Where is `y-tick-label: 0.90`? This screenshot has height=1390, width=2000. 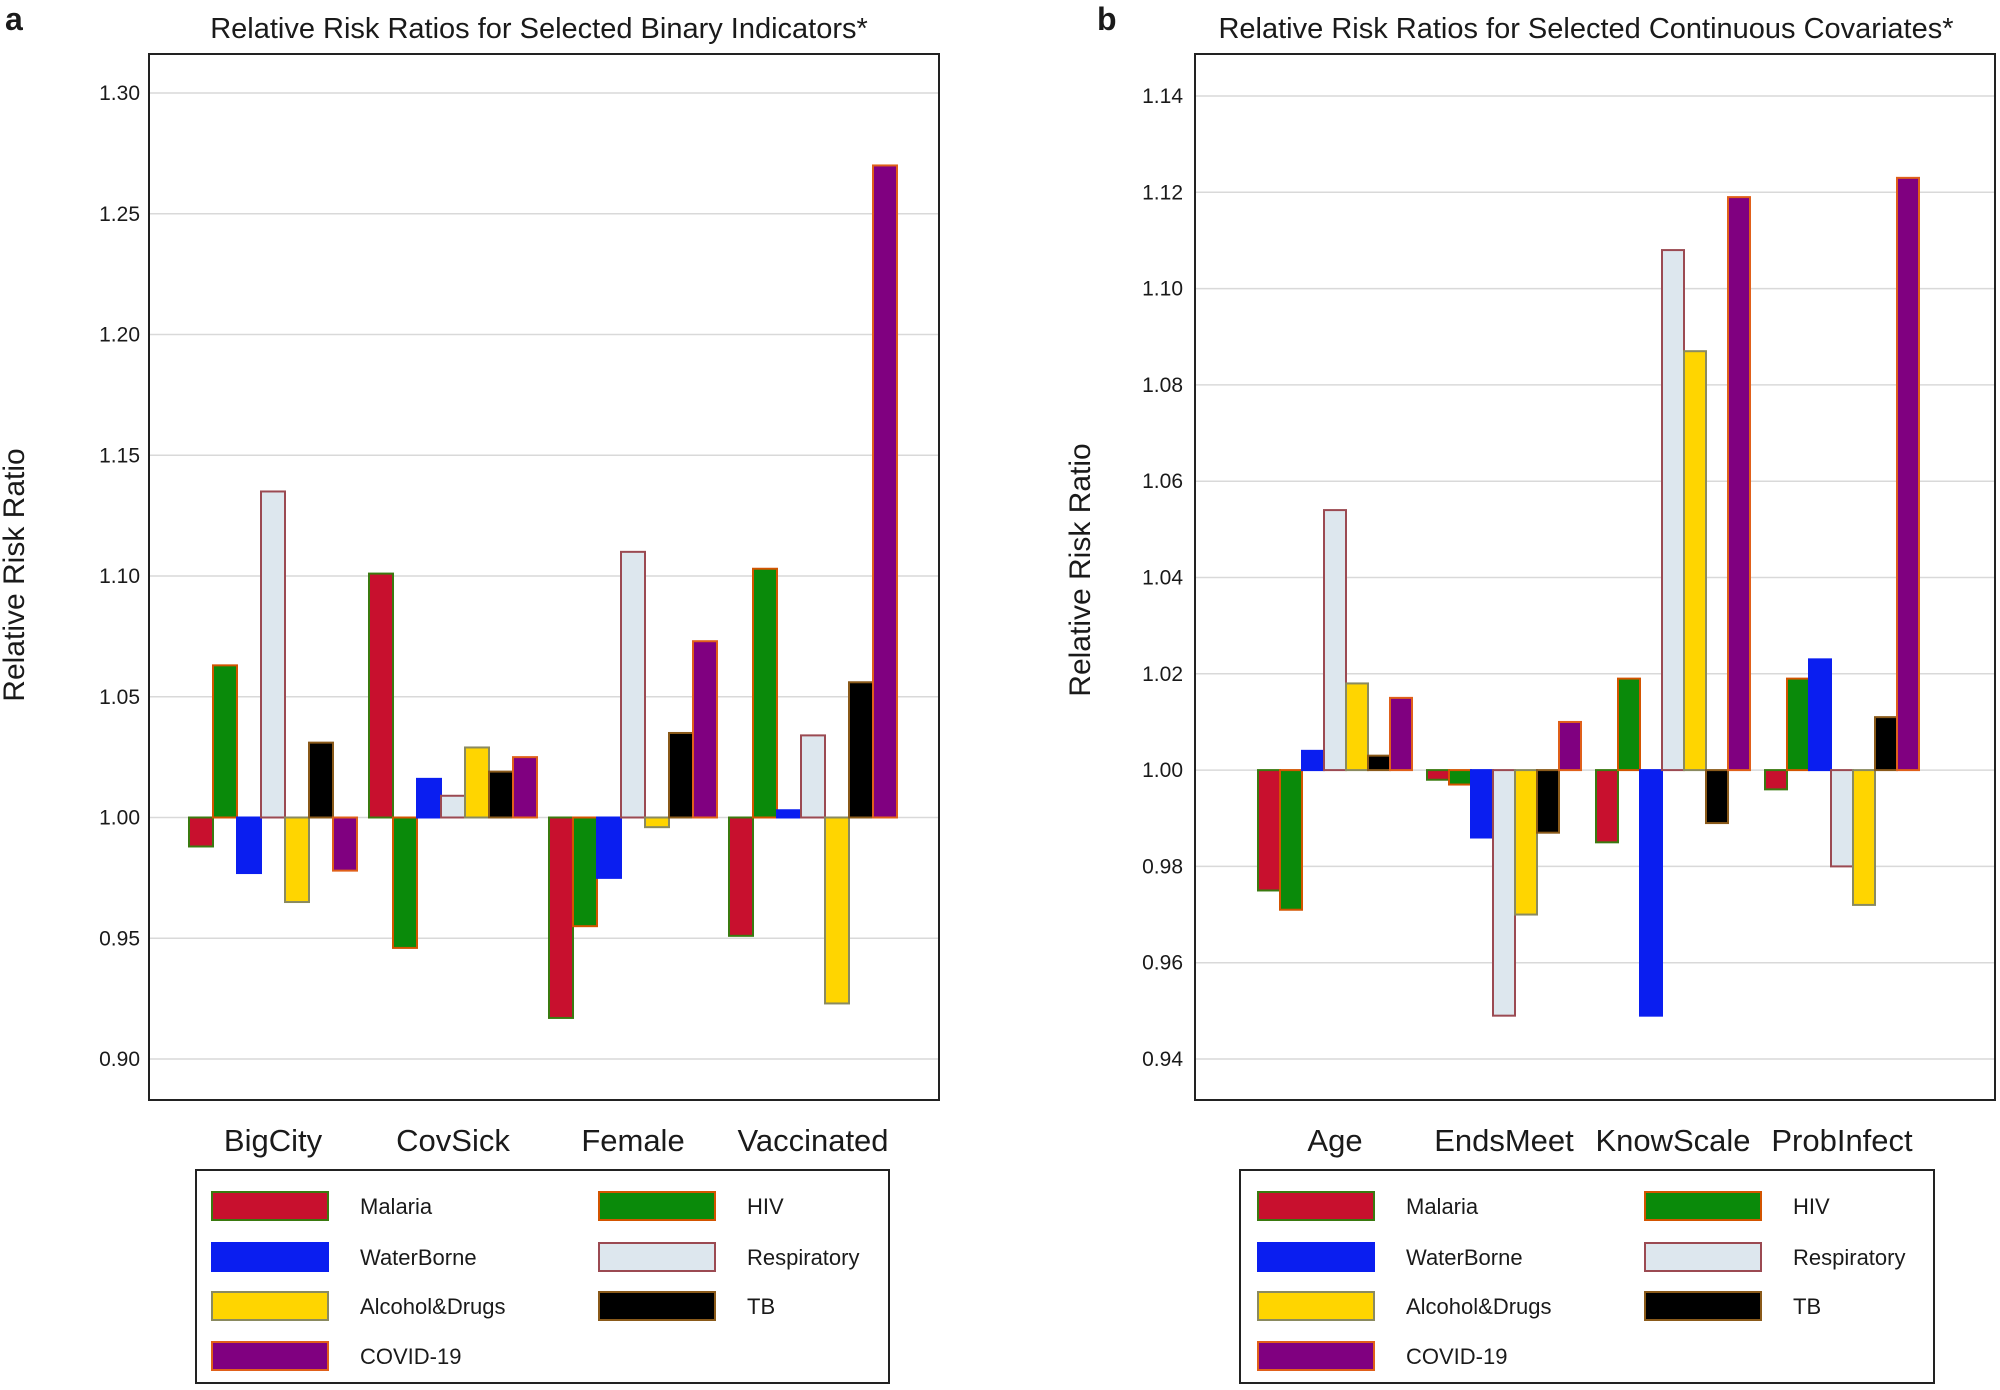 y-tick-label: 0.90 is located at coordinates (119, 1059).